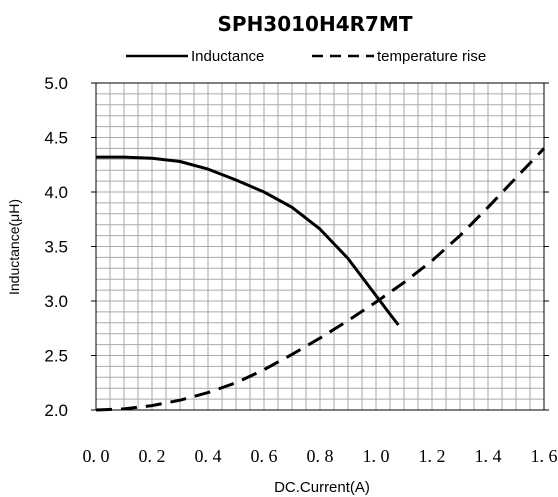  I want to click on x-tick-label: 1. 0, so click(376, 456).